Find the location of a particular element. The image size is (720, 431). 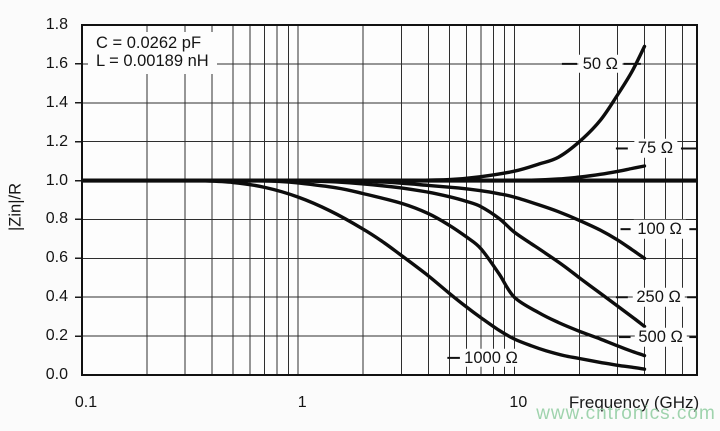

curve-label-500-ohm: 500 Ω is located at coordinates (660, 337).